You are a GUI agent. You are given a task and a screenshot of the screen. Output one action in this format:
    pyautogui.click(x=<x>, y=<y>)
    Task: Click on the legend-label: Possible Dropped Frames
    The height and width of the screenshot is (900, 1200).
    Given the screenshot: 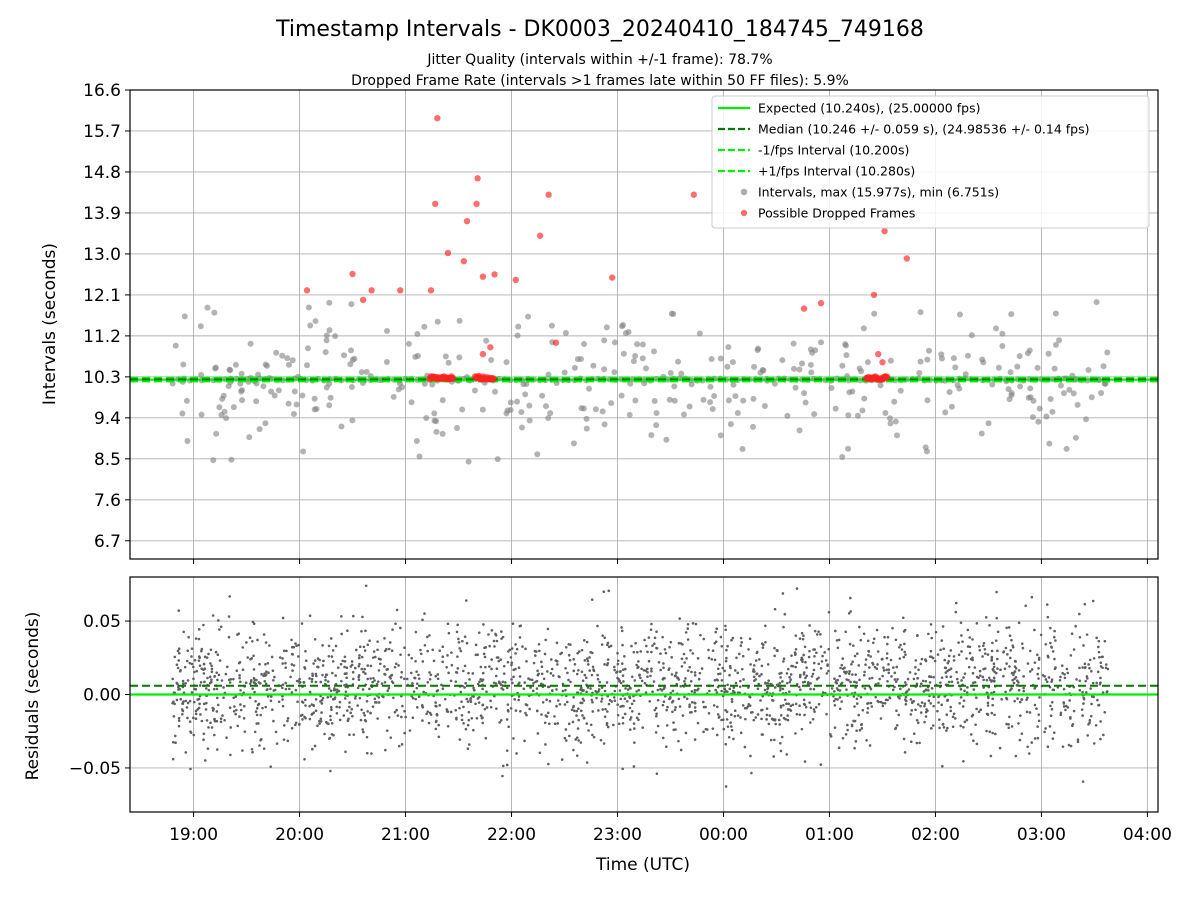 What is the action you would take?
    pyautogui.click(x=836, y=213)
    